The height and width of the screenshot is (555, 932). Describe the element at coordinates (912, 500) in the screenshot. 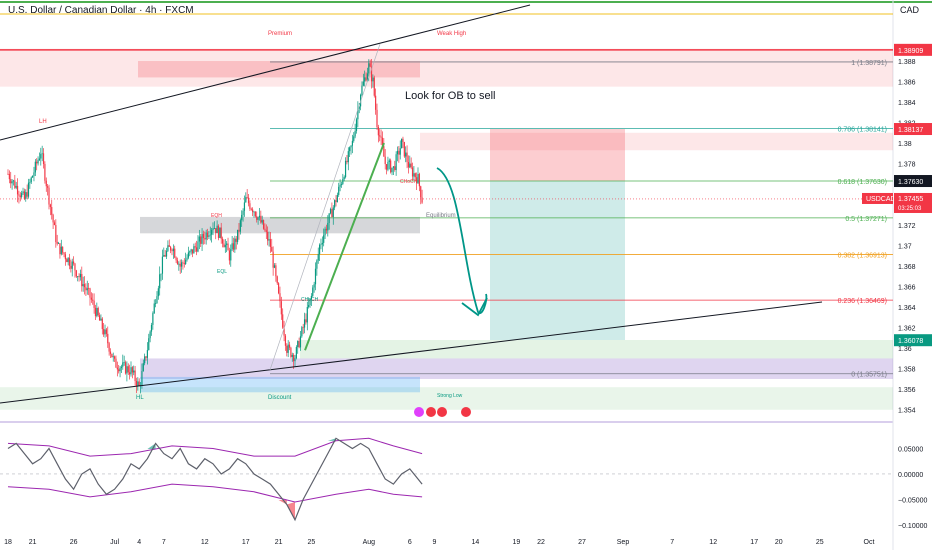

I see `indicator-tick-label: −0.05000` at that location.